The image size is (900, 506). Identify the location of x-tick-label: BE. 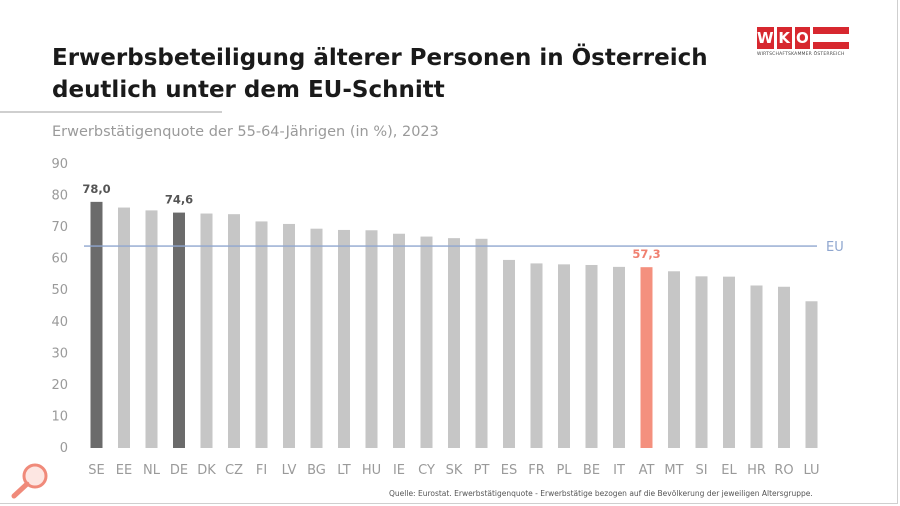
(591, 470).